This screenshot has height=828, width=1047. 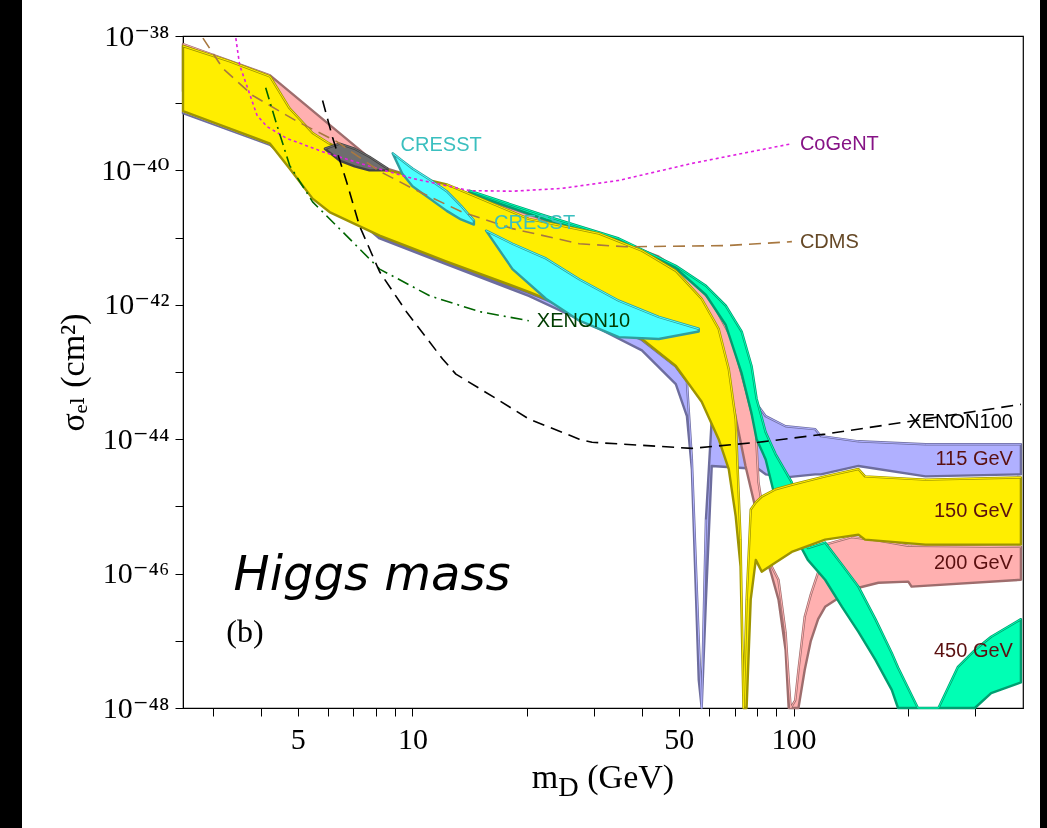 What do you see at coordinates (372, 573) in the screenshot?
I see `annotation: Higgs mass` at bounding box center [372, 573].